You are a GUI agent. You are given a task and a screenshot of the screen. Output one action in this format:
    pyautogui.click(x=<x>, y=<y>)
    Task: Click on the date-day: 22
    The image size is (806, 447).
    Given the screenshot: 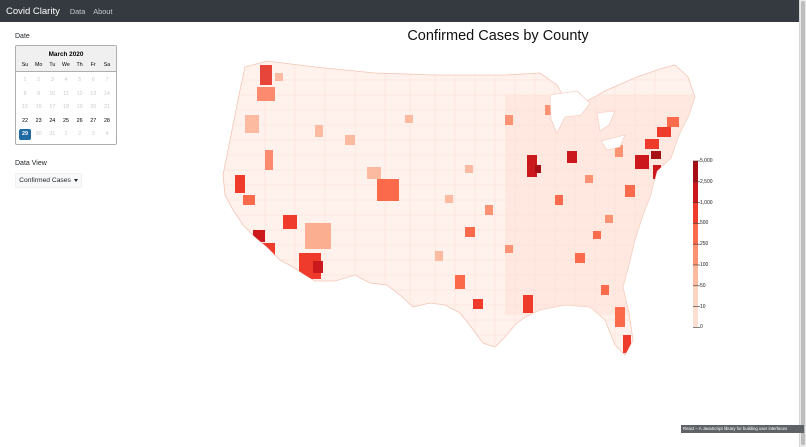 What is the action you would take?
    pyautogui.click(x=25, y=120)
    